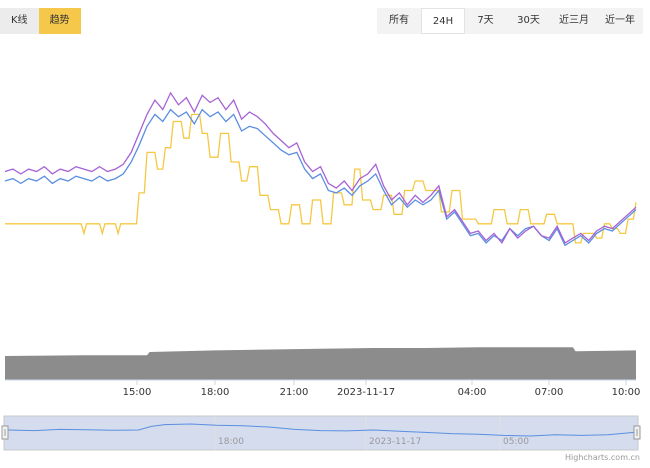  What do you see at coordinates (602, 457) in the screenshot?
I see `chart-credit: Highcharts.com.cn` at bounding box center [602, 457].